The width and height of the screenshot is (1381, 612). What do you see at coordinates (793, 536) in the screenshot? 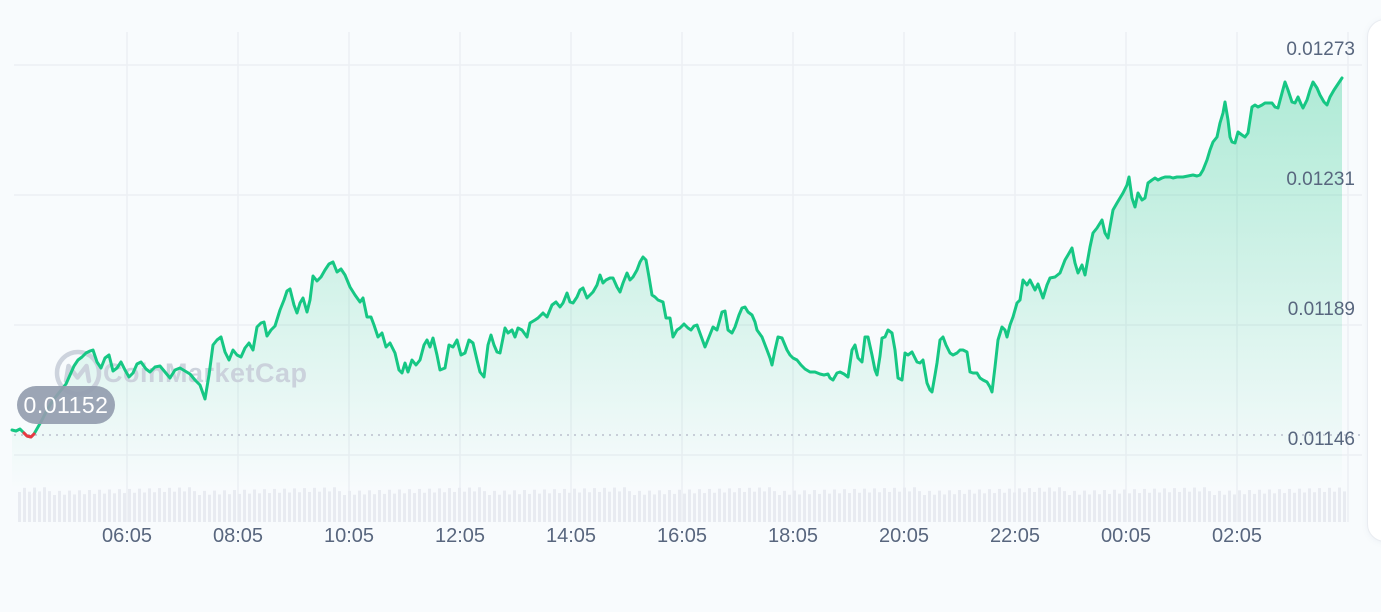
I see `x-axis-label: 18:05` at bounding box center [793, 536].